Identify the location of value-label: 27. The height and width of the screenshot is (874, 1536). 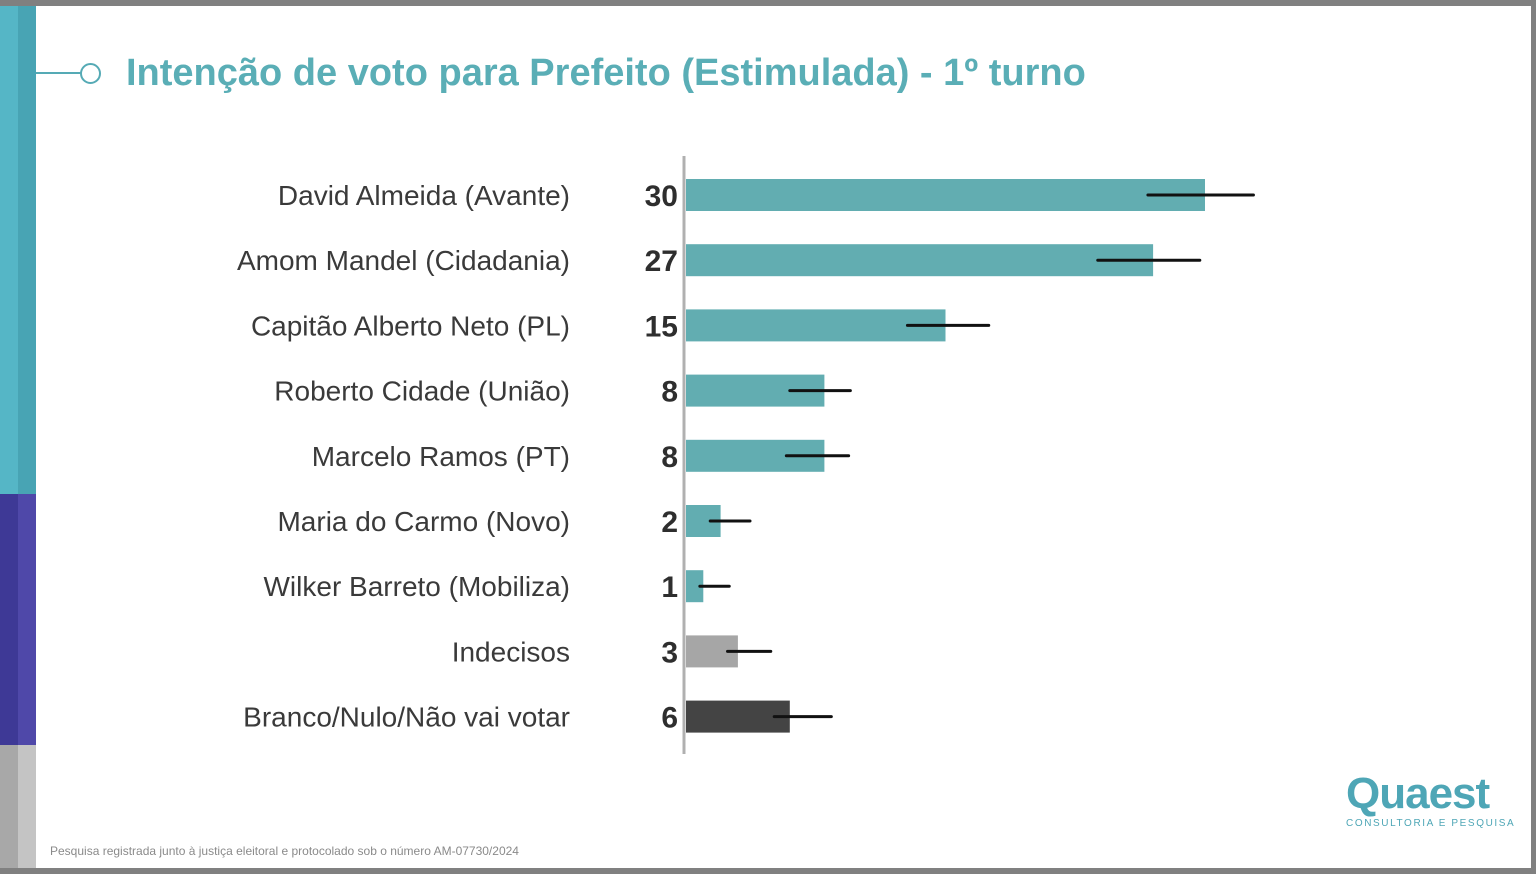
(661, 261).